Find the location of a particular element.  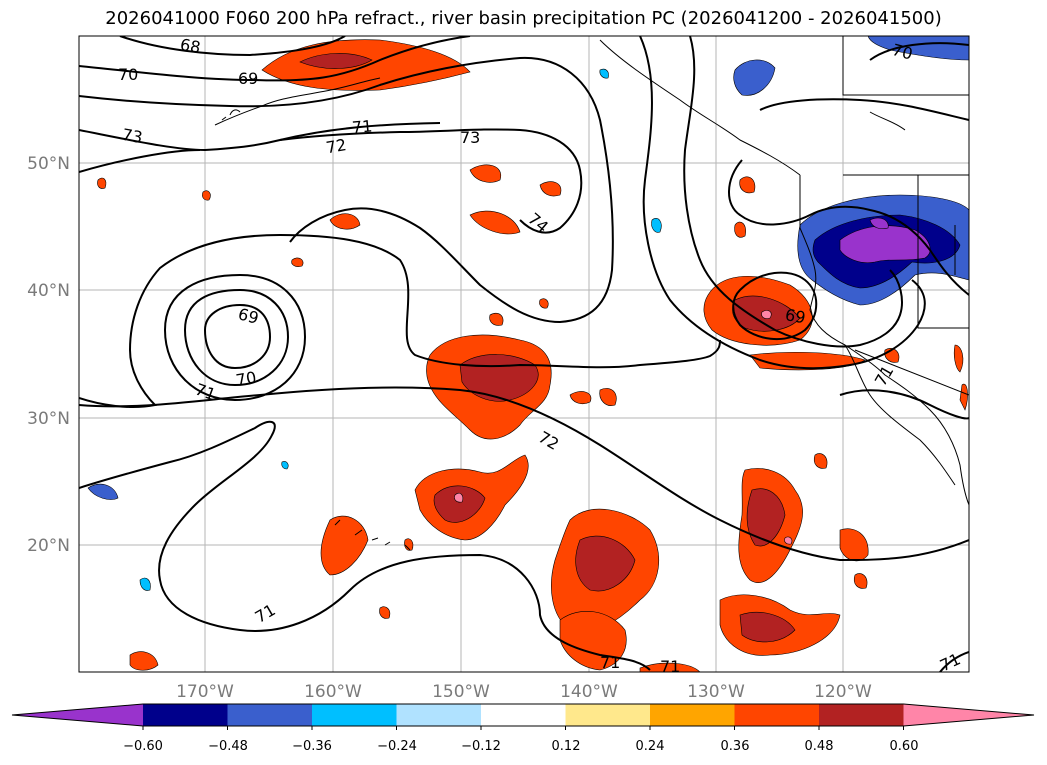

colorbar-tick-label: 0.48 is located at coordinates (819, 746).